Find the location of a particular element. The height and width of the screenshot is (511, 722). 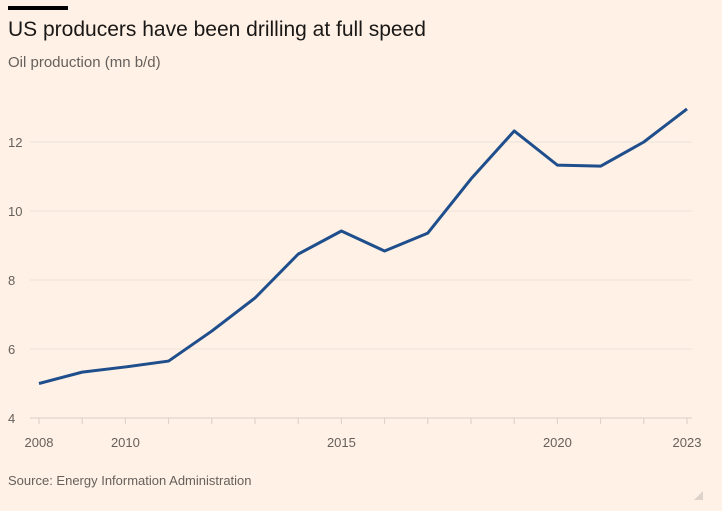

x-tick-label: 2010 is located at coordinates (125, 442).